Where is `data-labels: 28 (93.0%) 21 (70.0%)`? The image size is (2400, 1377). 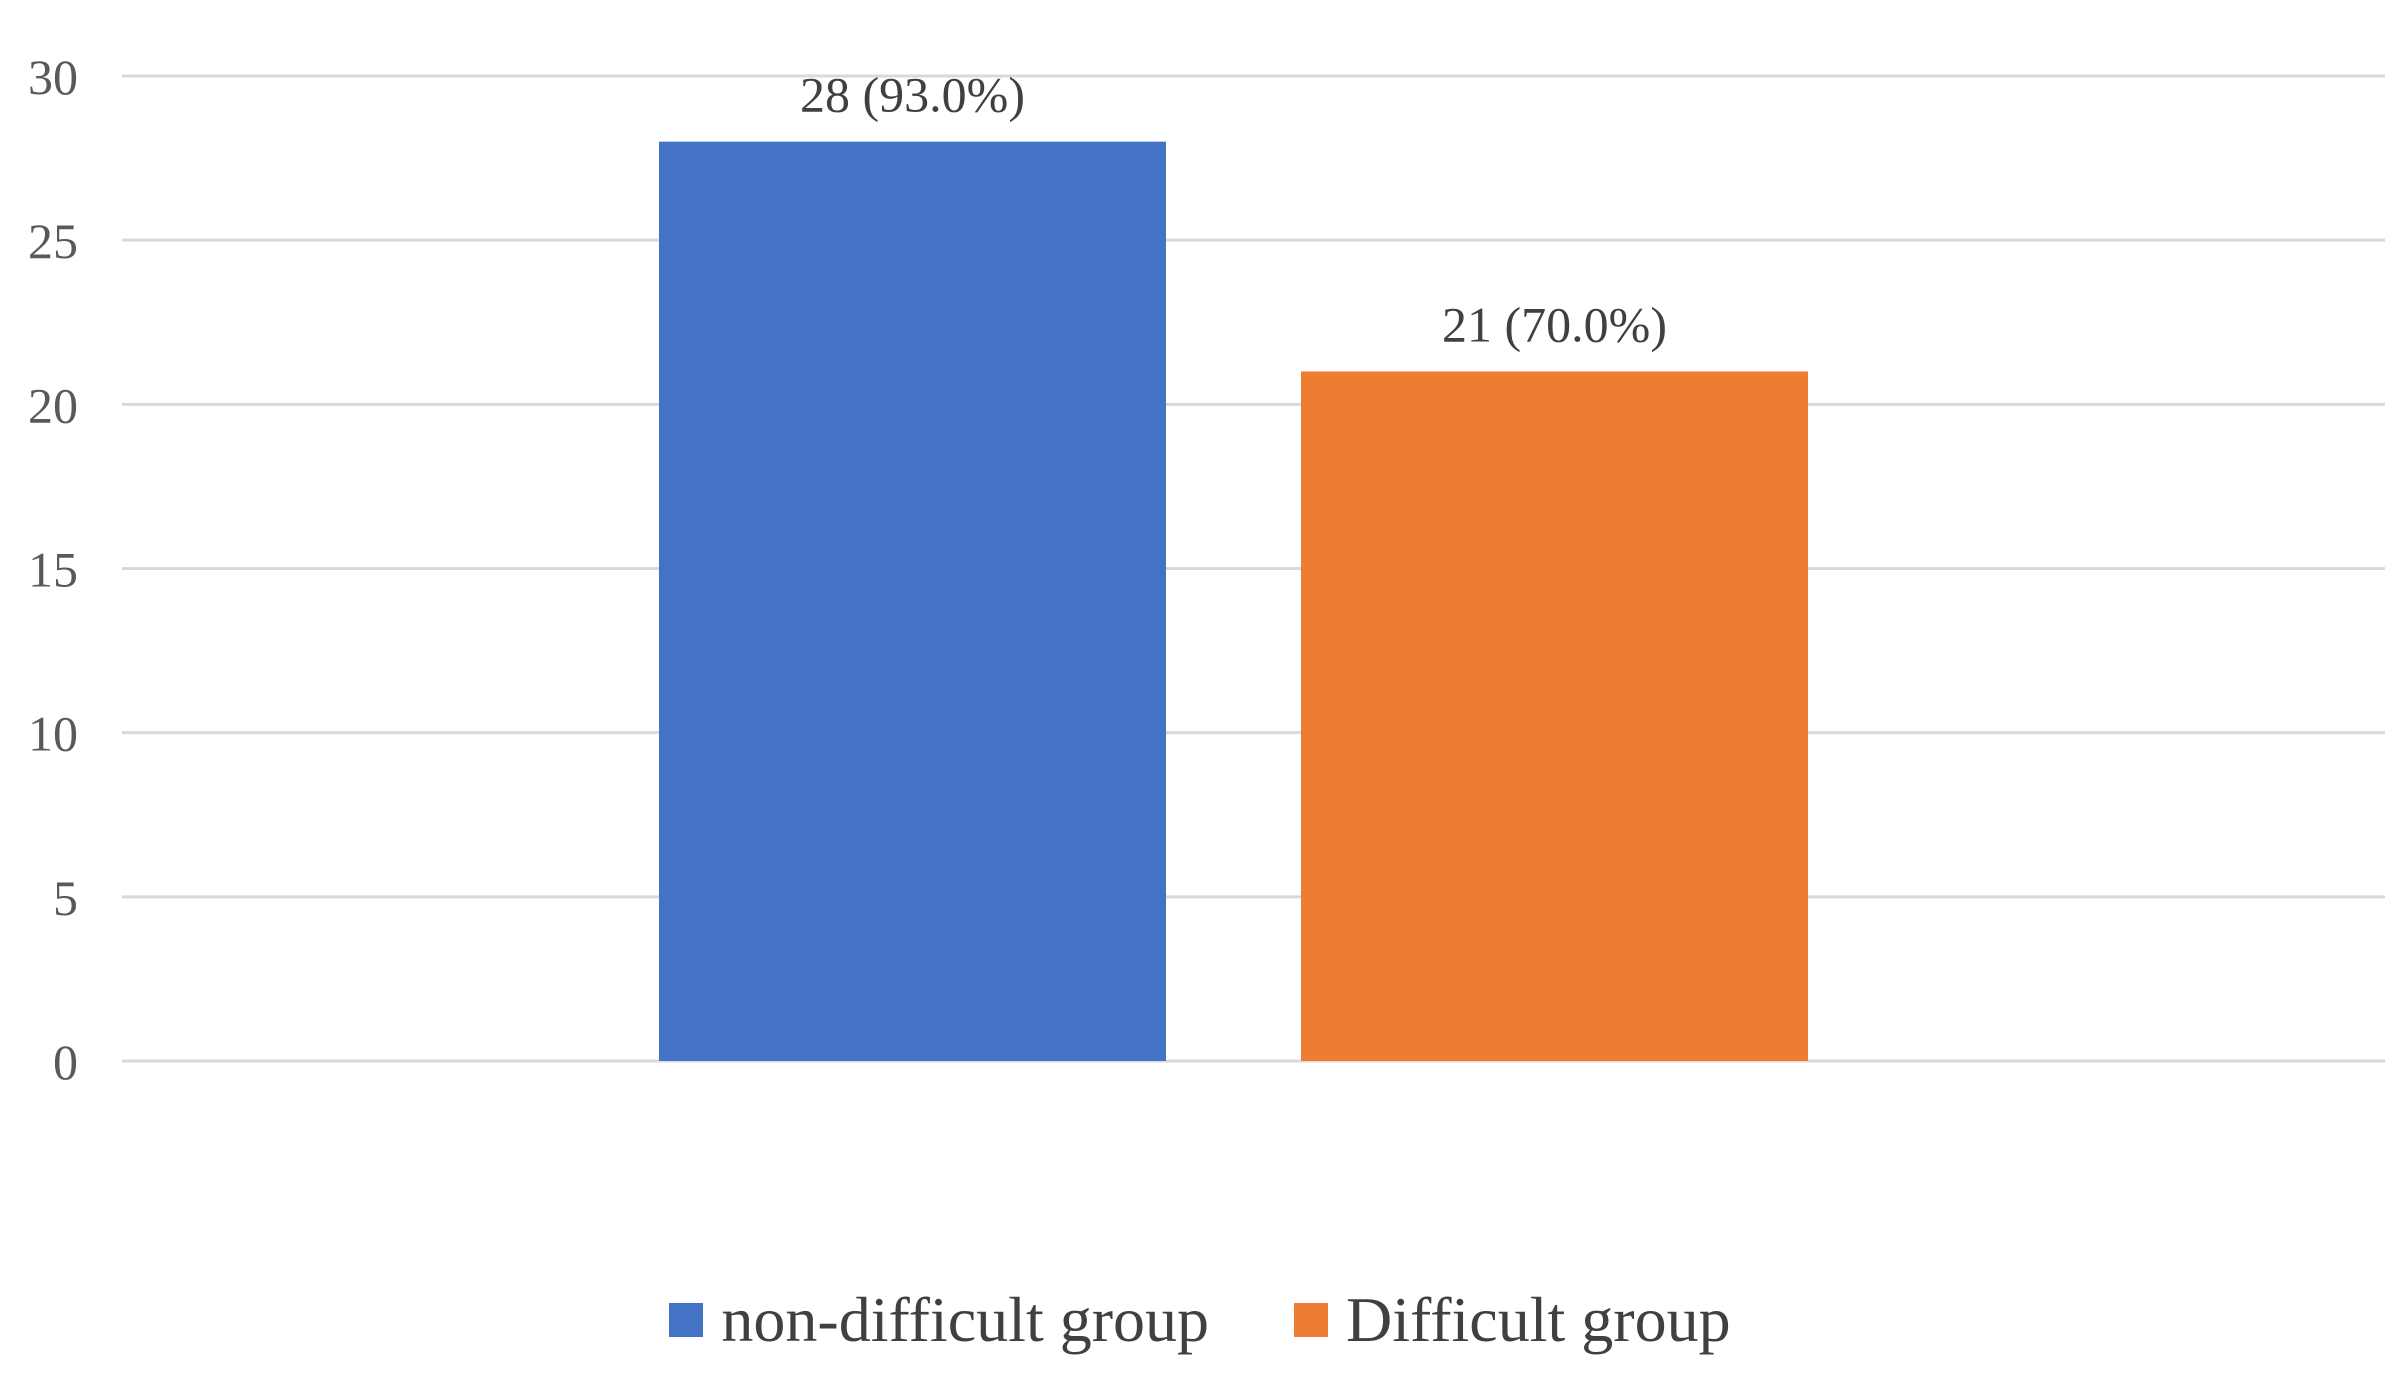 data-labels: 28 (93.0%) 21 (70.0%) is located at coordinates (1233, 210).